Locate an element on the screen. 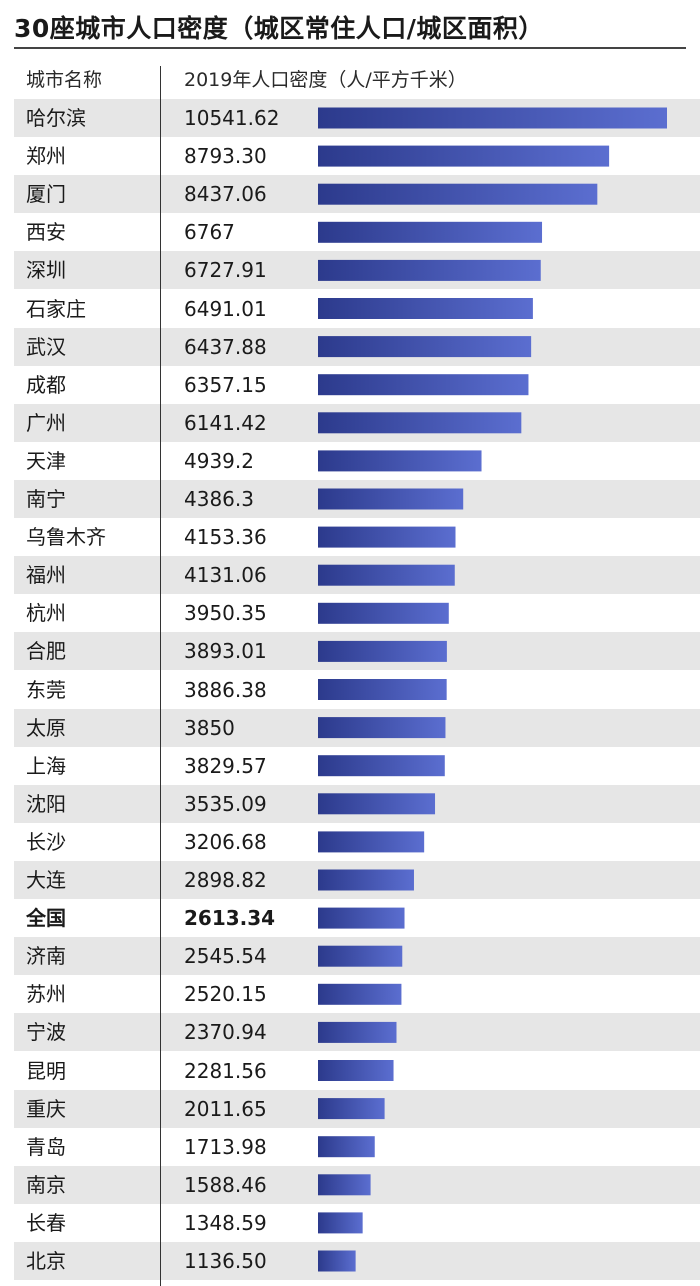 The width and height of the screenshot is (700, 1286). table-row: 石家庄 6491.01 is located at coordinates (357, 309).